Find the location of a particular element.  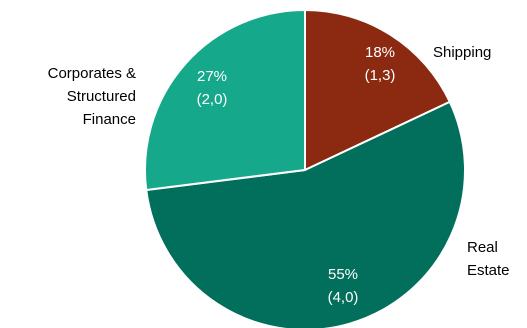

slice-value-label: 27% is located at coordinates (212, 76).